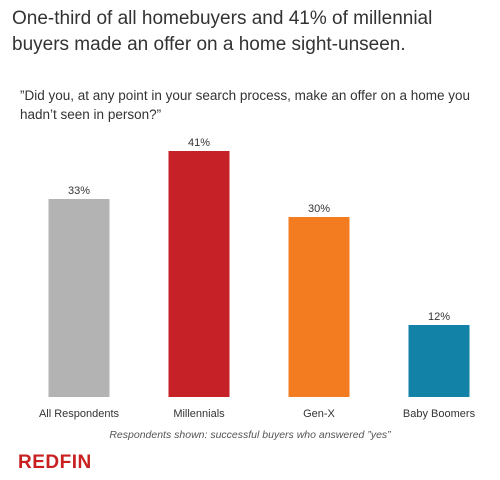  What do you see at coordinates (439, 361) in the screenshot?
I see `bar-baby-boomers` at bounding box center [439, 361].